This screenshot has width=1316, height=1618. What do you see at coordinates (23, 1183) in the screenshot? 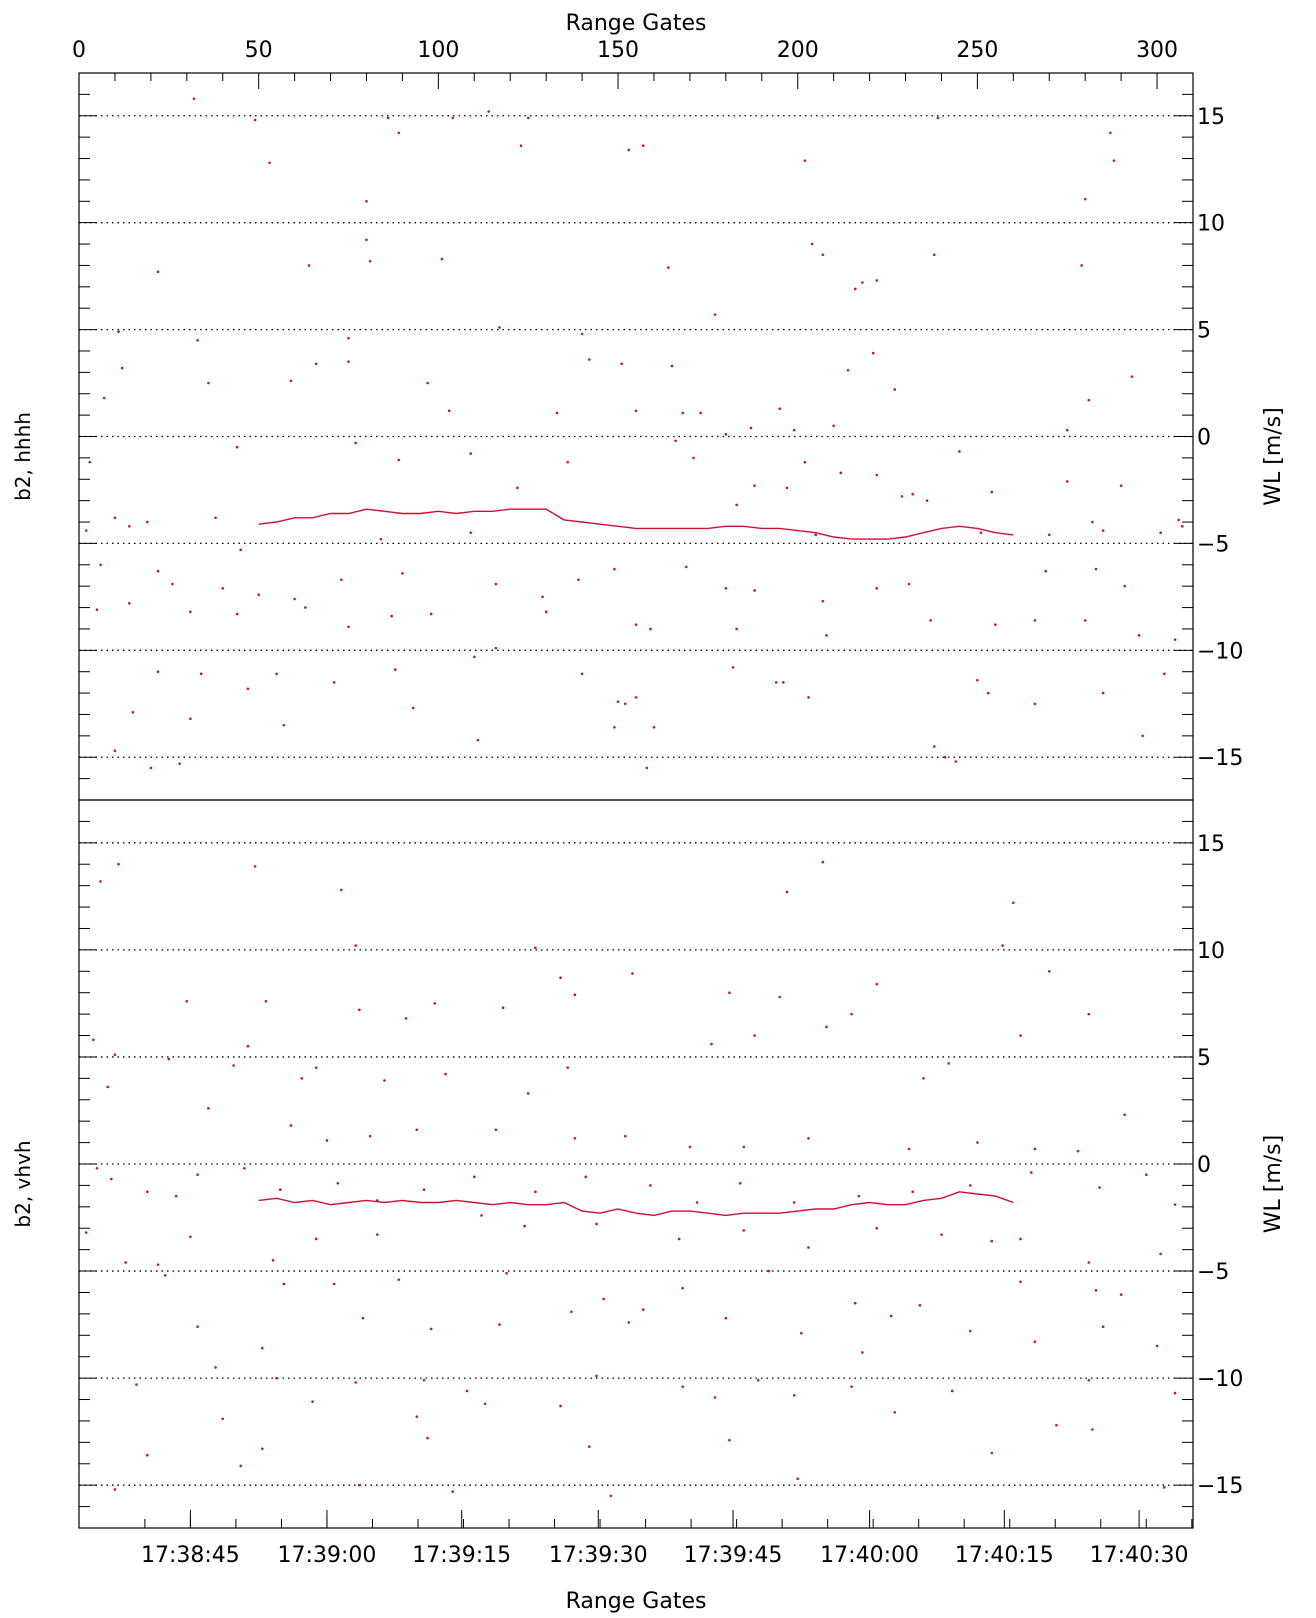
I see `panel-label: b2, vhvh` at bounding box center [23, 1183].